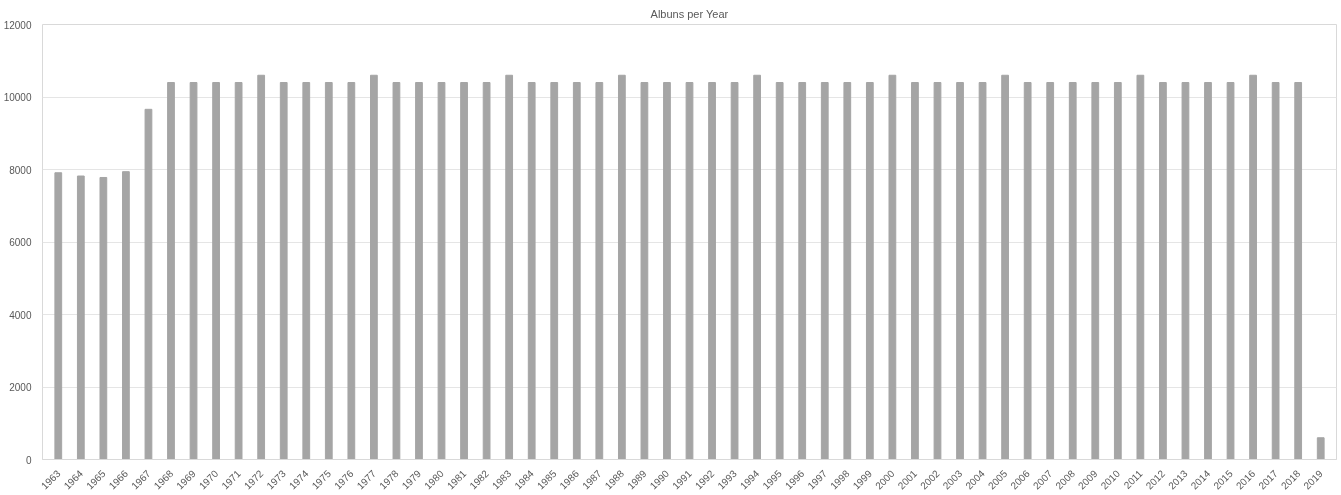  Describe the element at coordinates (689, 13) in the screenshot. I see `chart-title: Albuns per Year` at that location.